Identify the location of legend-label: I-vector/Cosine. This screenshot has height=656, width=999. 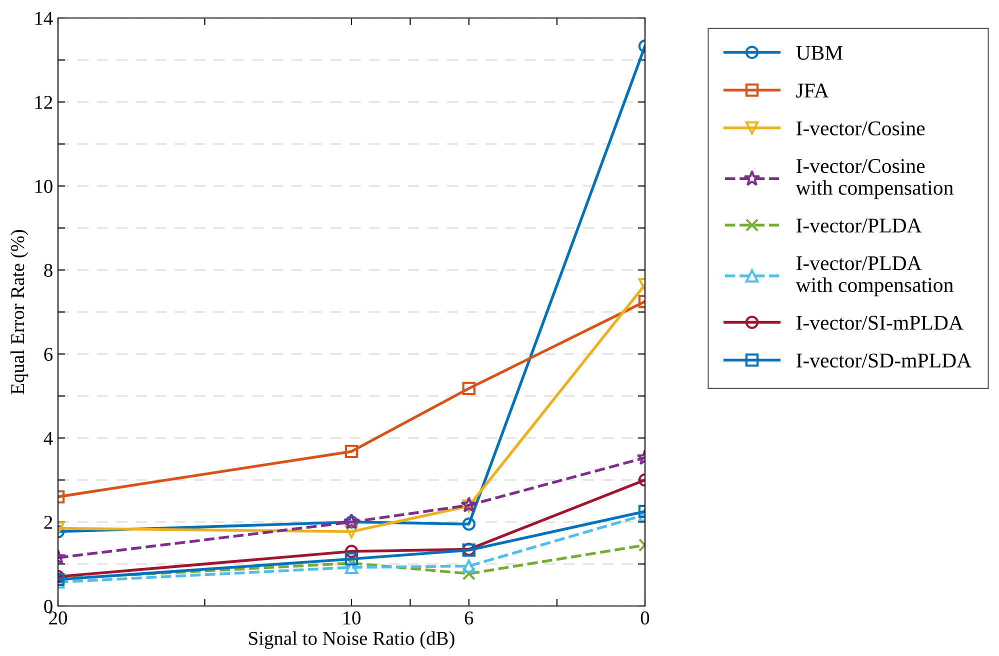
(860, 128).